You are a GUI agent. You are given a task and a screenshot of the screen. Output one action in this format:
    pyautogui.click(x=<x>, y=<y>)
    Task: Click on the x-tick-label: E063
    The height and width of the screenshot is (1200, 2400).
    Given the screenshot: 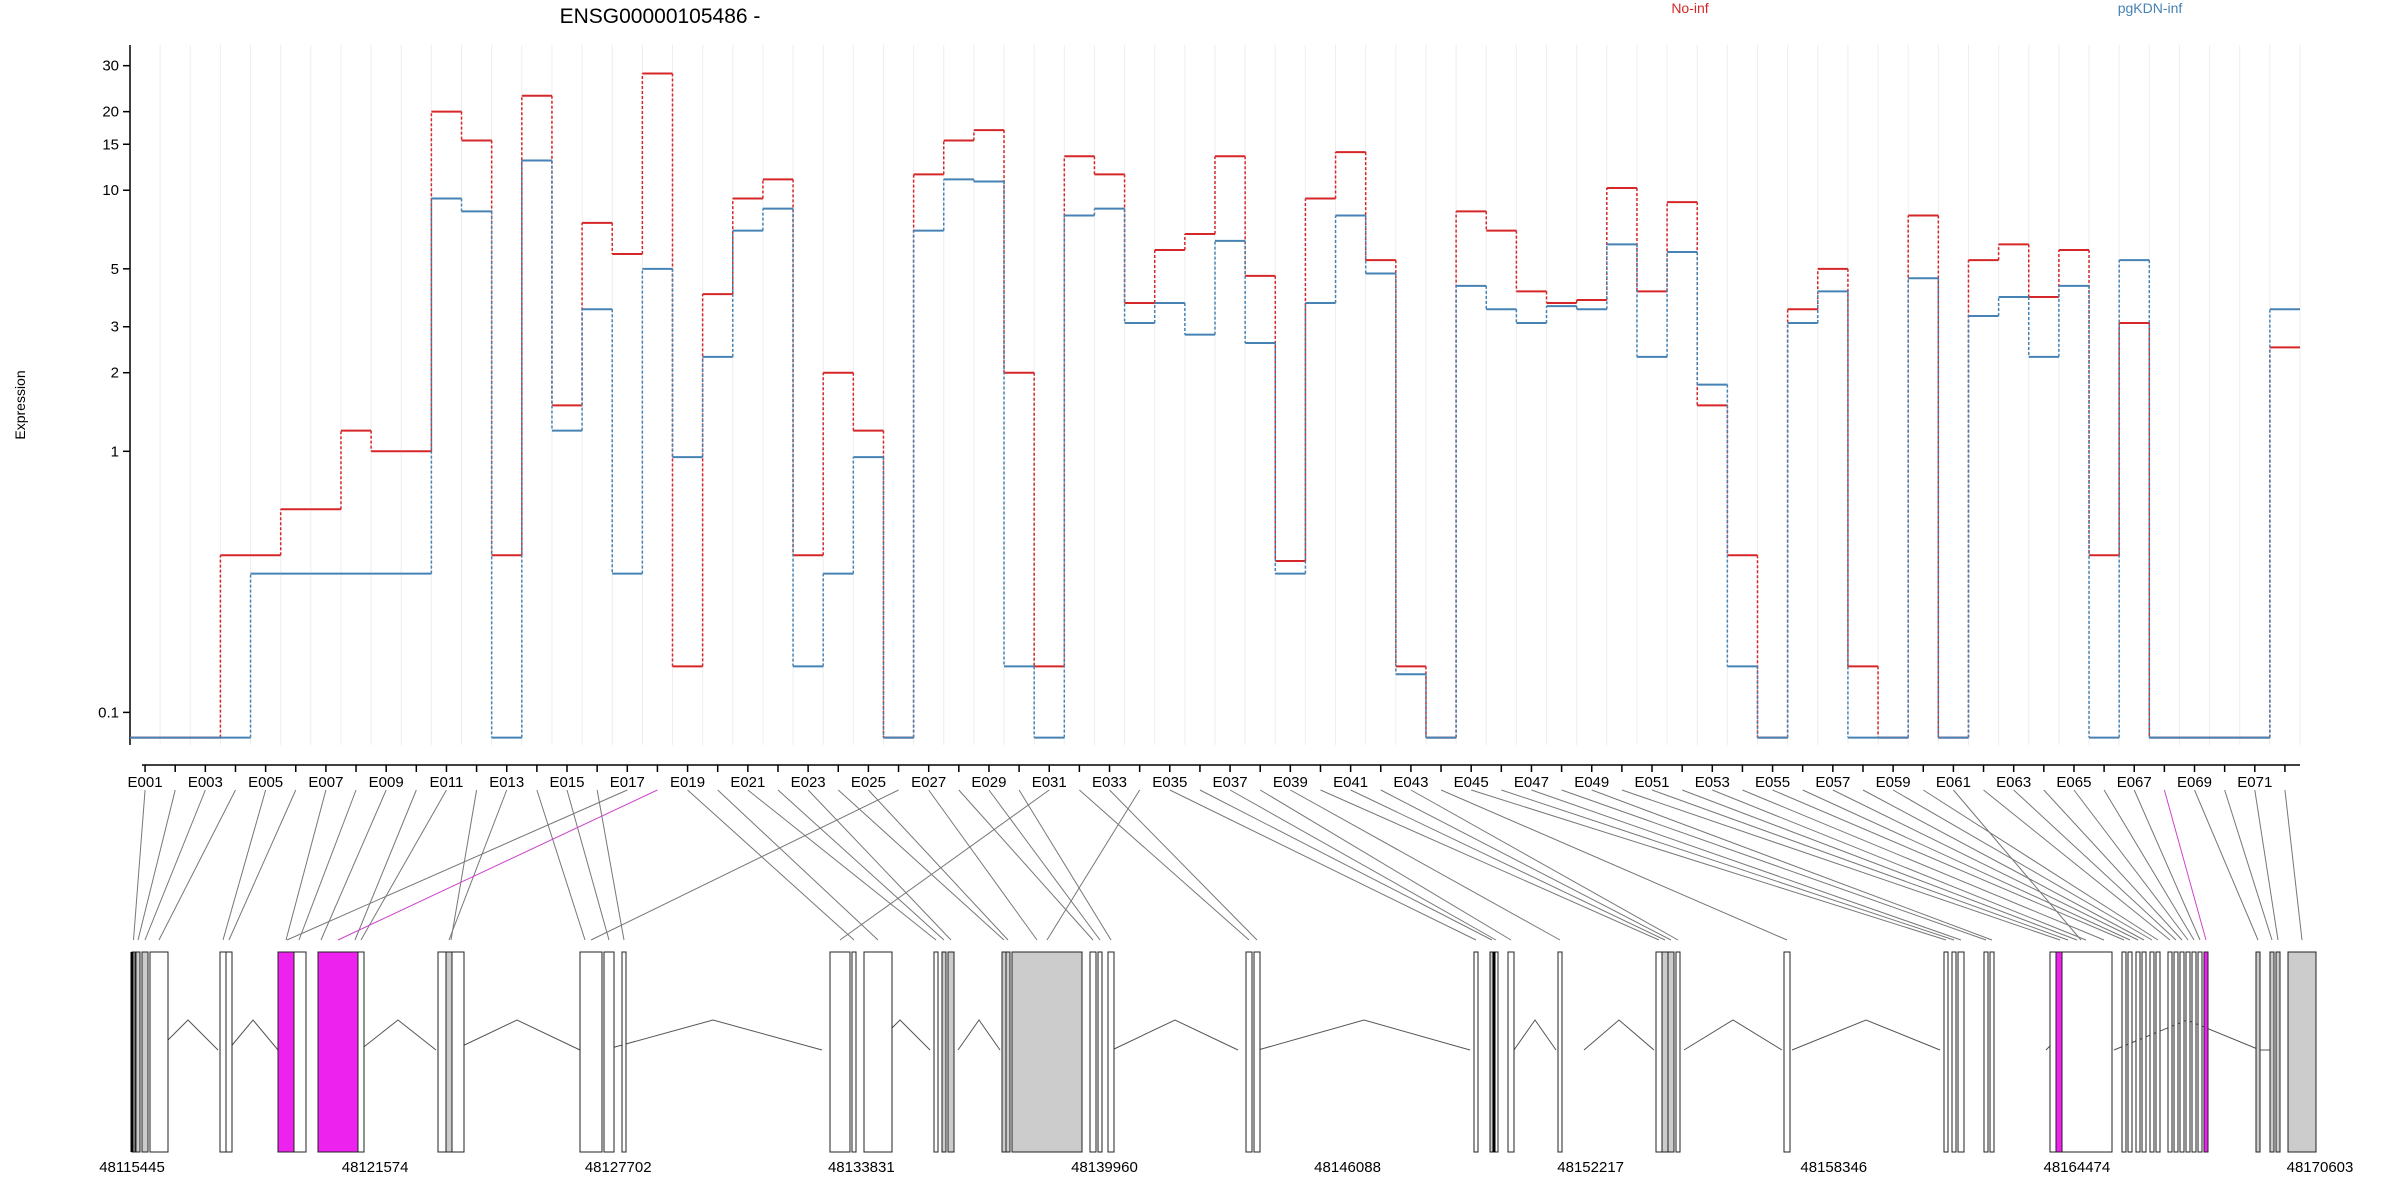 What is the action you would take?
    pyautogui.click(x=2013, y=782)
    